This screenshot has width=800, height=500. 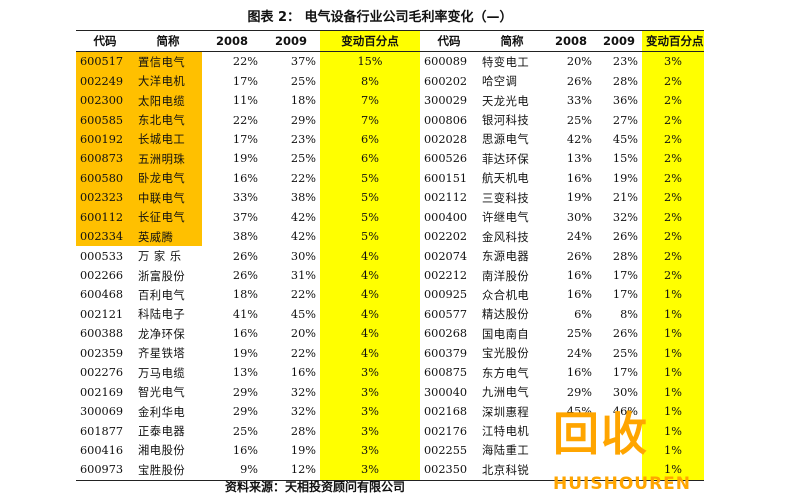 I want to click on company-name-cell: 特变电工, so click(x=506, y=62).